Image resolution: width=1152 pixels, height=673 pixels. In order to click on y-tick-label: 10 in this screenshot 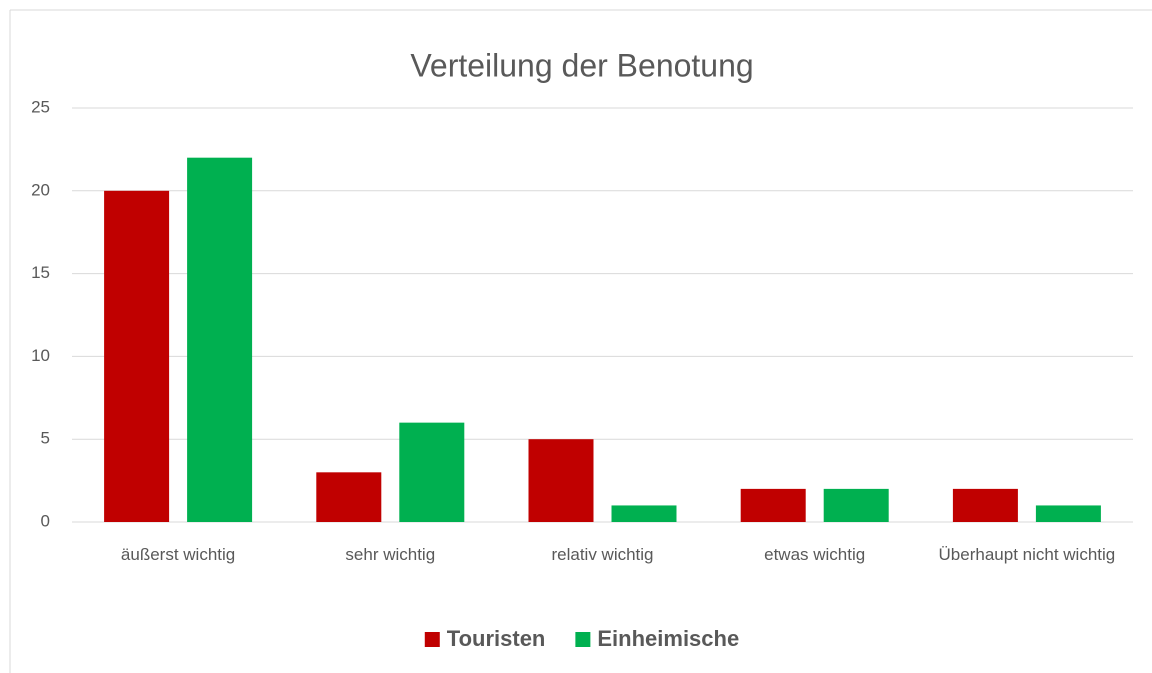, I will do `click(40, 355)`.